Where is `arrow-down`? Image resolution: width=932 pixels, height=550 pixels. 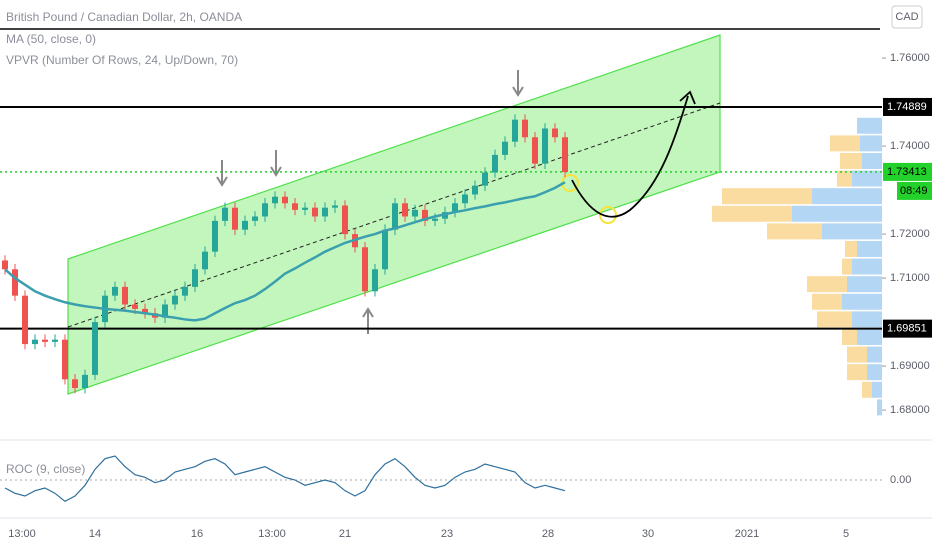 arrow-down is located at coordinates (276, 163).